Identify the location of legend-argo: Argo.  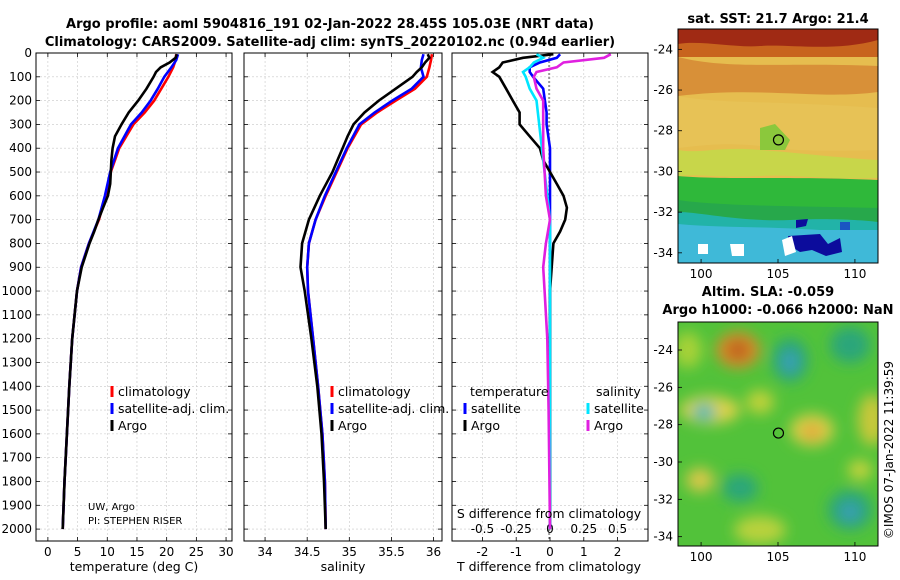
(352, 425).